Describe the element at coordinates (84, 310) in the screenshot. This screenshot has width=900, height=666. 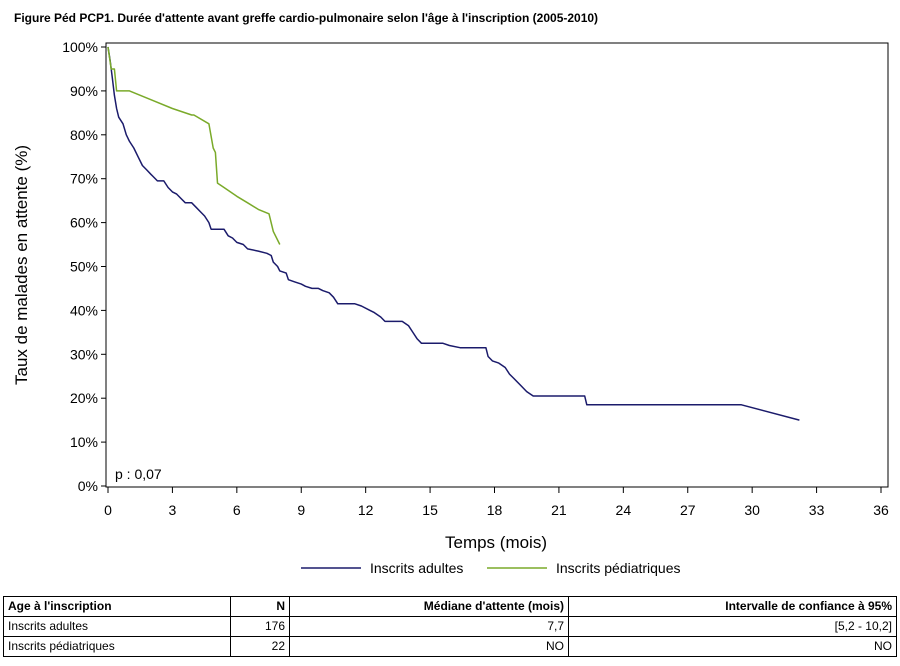
I see `y-tick-label: 40%` at that location.